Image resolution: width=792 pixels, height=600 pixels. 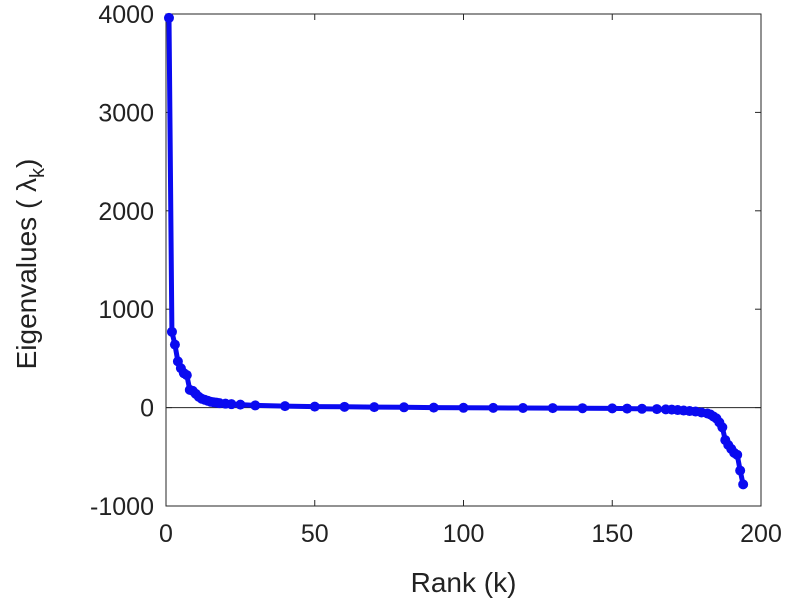 I want to click on y-tick-label: 4000, so click(x=126, y=15).